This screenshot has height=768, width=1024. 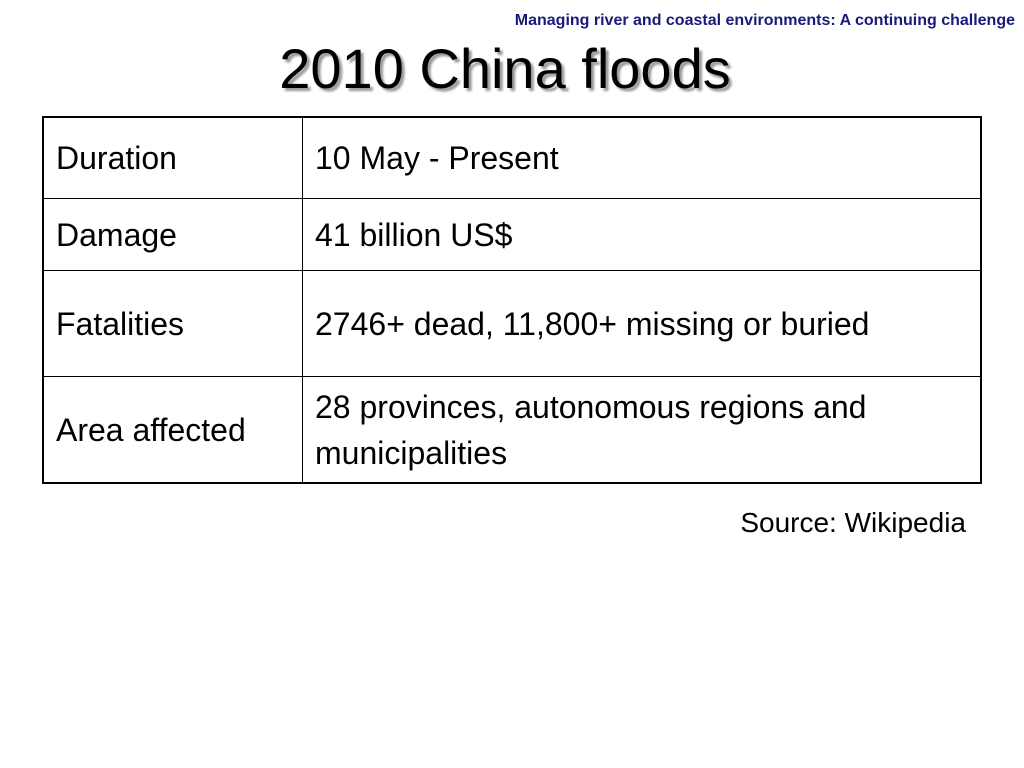 I want to click on row-label: Damage, so click(x=172, y=234).